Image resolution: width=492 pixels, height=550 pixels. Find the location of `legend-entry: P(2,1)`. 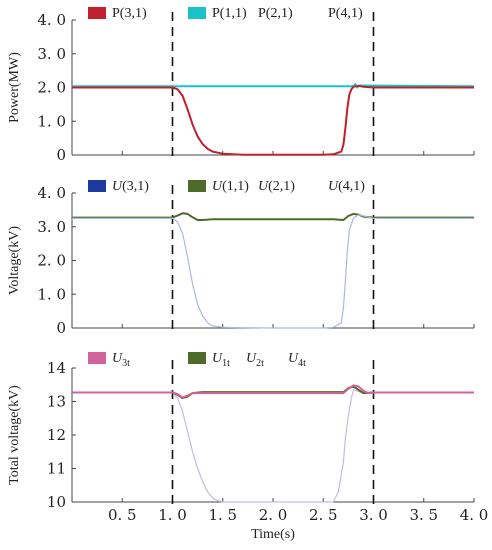

legend-entry: P(2,1) is located at coordinates (275, 13).